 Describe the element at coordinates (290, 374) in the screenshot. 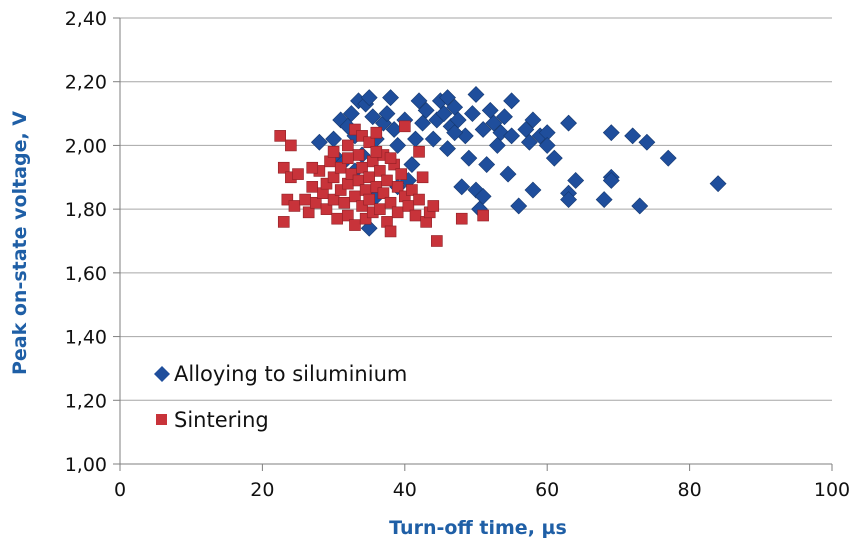

I see `legend-label-alloying: Alloying to siluminium` at that location.